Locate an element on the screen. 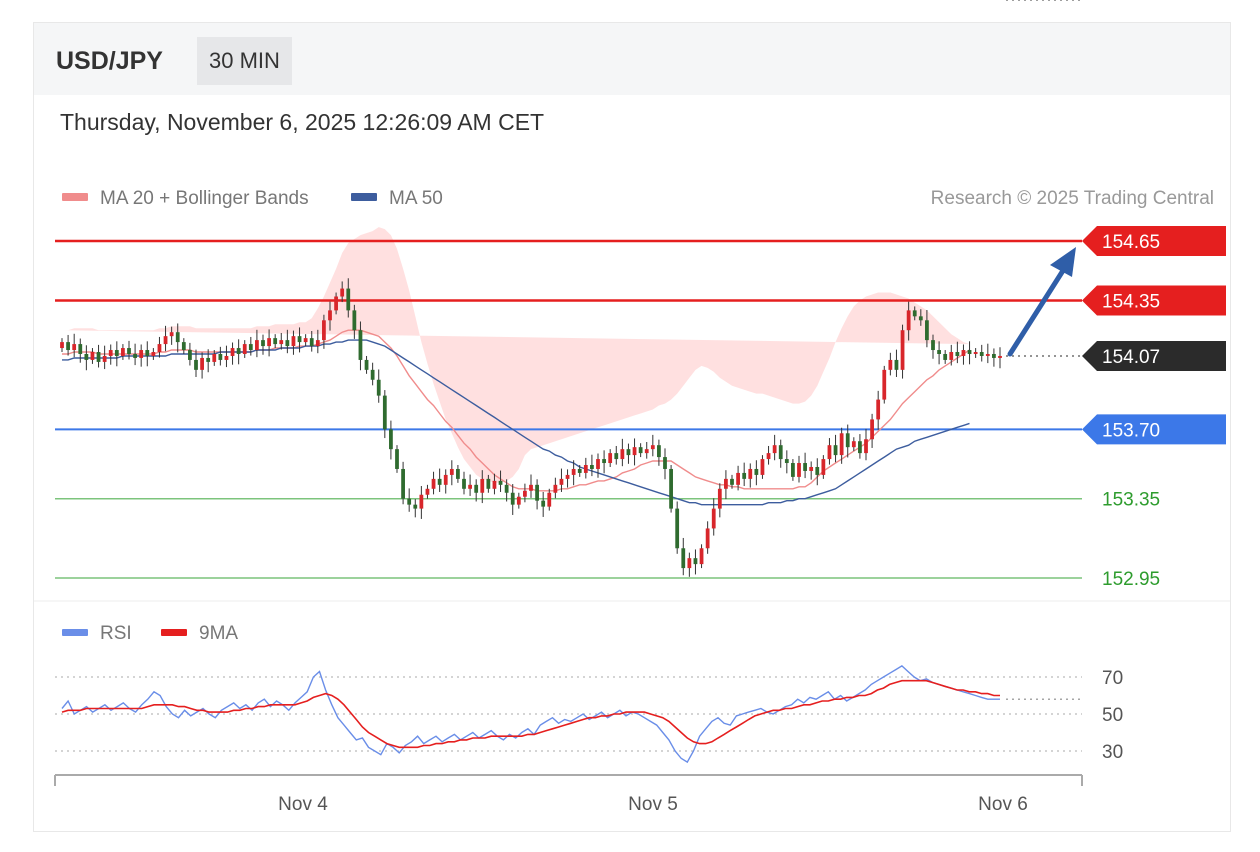  pivot-label-bg is located at coordinates (1154, 429).